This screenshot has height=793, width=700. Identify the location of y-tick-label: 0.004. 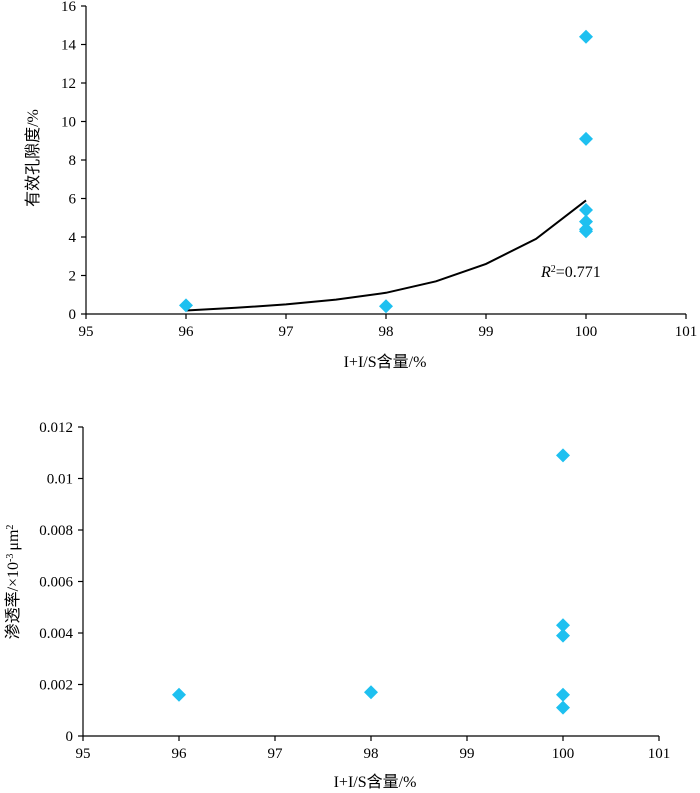
(56, 634).